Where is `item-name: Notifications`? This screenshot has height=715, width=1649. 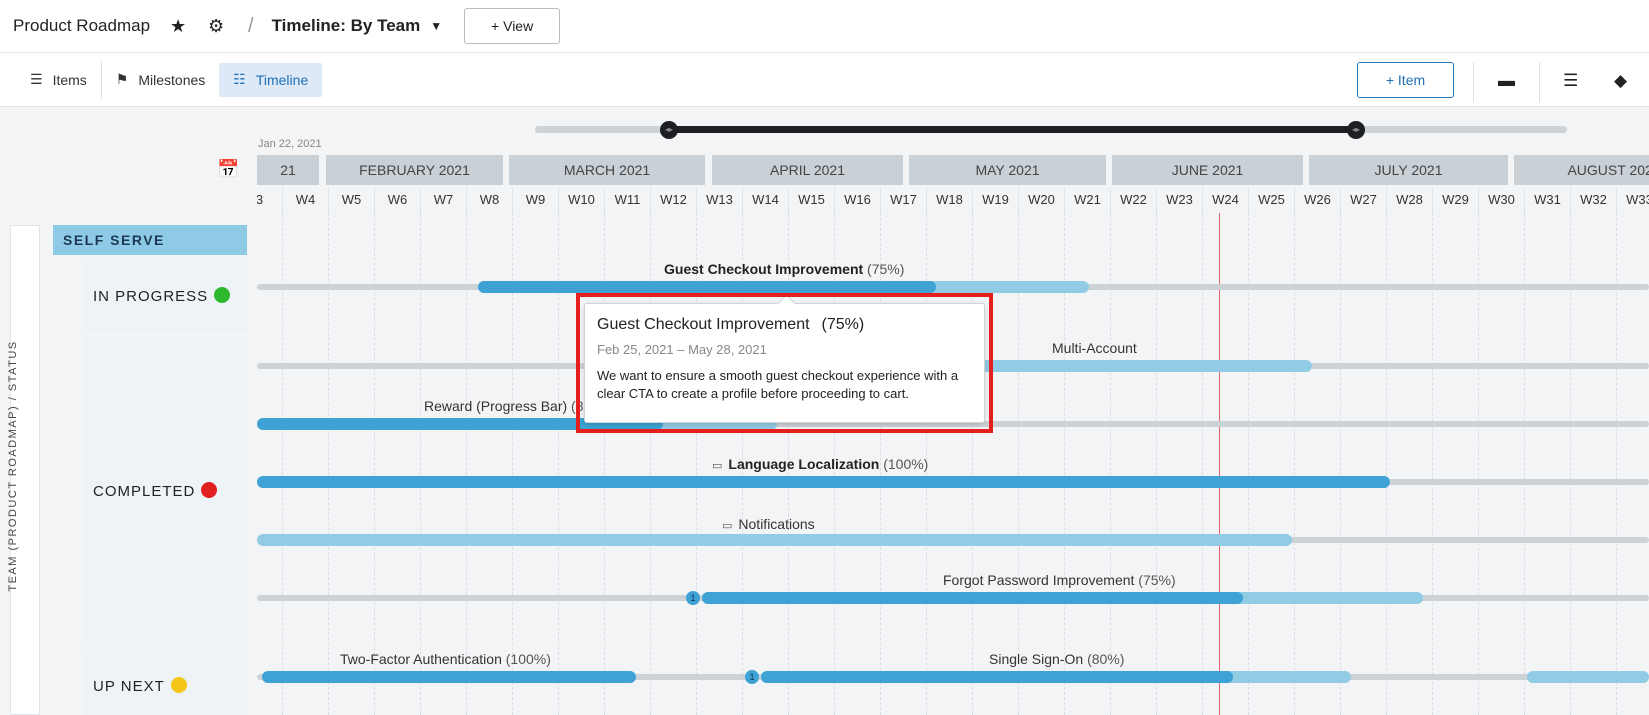
item-name: Notifications is located at coordinates (776, 524).